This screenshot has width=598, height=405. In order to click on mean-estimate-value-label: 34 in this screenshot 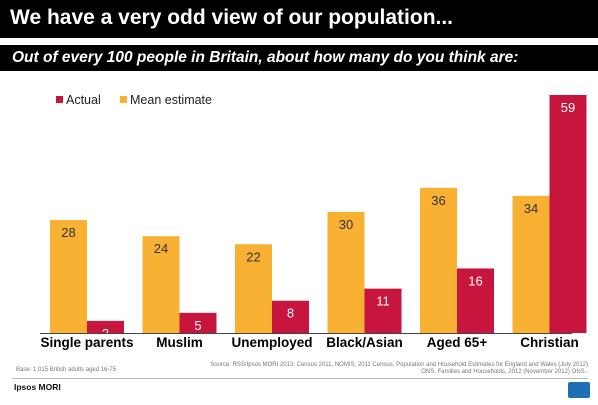, I will do `click(531, 208)`.